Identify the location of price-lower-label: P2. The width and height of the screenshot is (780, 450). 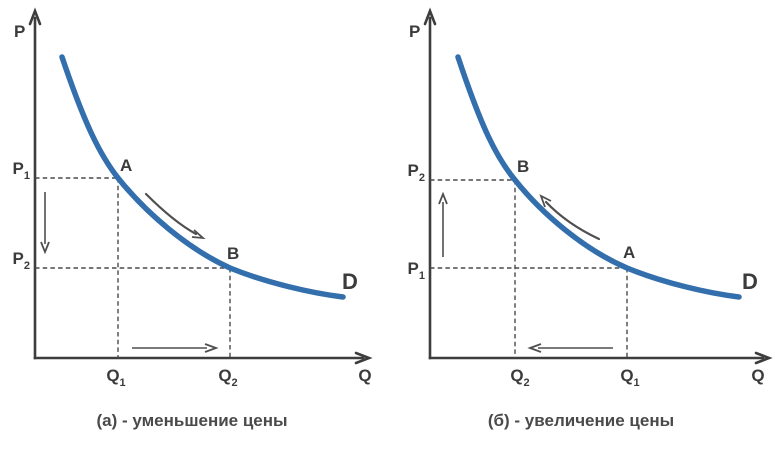
(21, 260).